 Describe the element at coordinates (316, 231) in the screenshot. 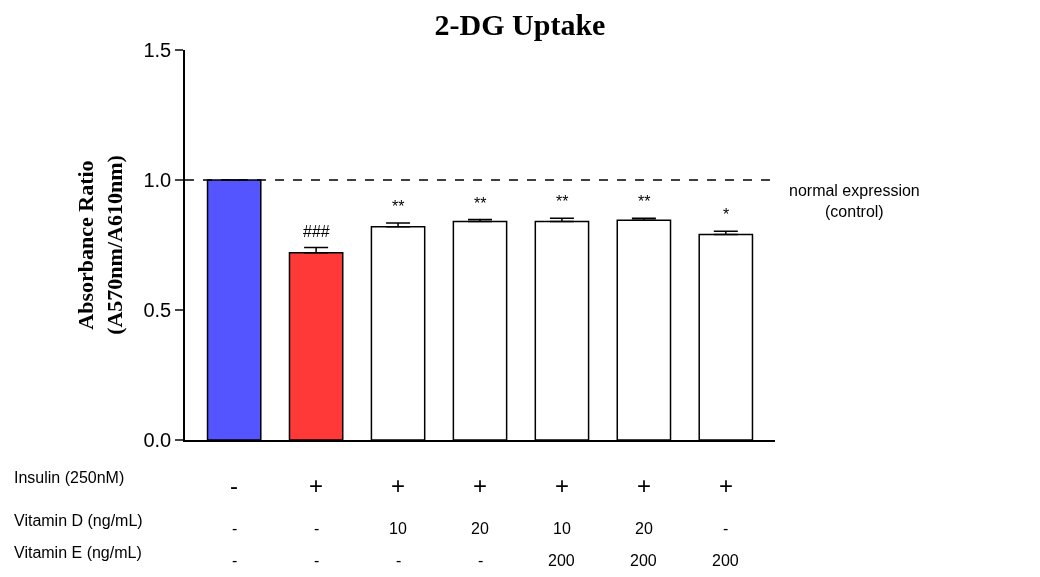

I see `annotation: ###` at that location.